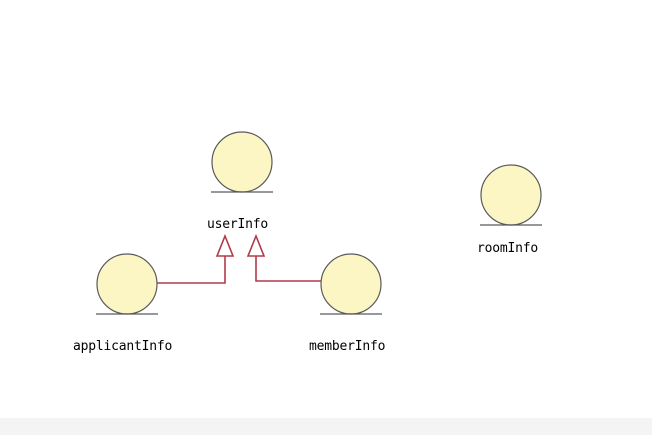  Describe the element at coordinates (123, 346) in the screenshot. I see `entity-label-applicantInfo: applicantInfo` at that location.